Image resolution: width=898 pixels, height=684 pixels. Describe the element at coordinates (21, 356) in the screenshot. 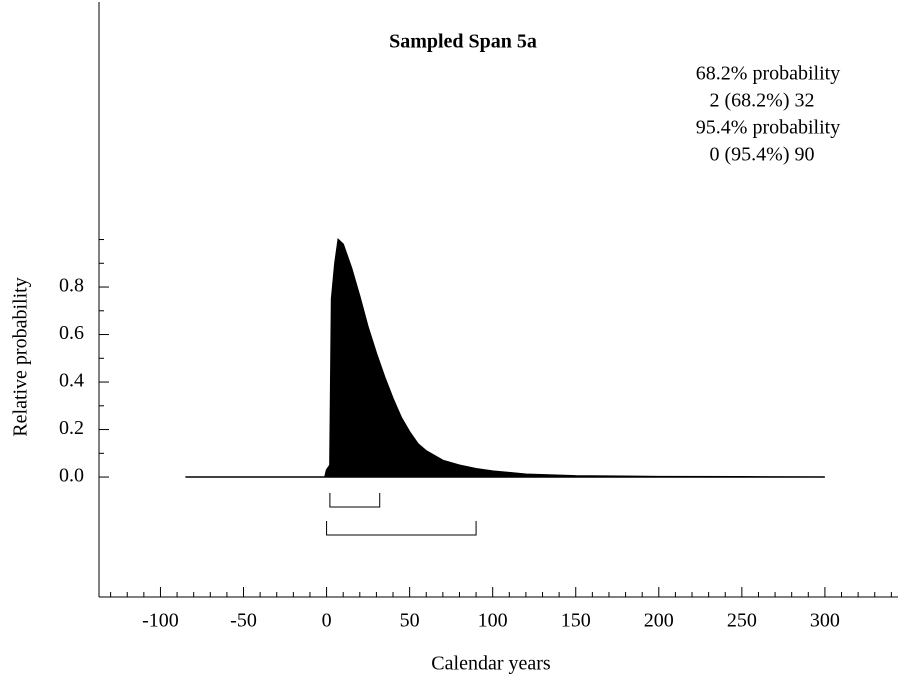

I see `y-axis-label: Relative probability` at that location.